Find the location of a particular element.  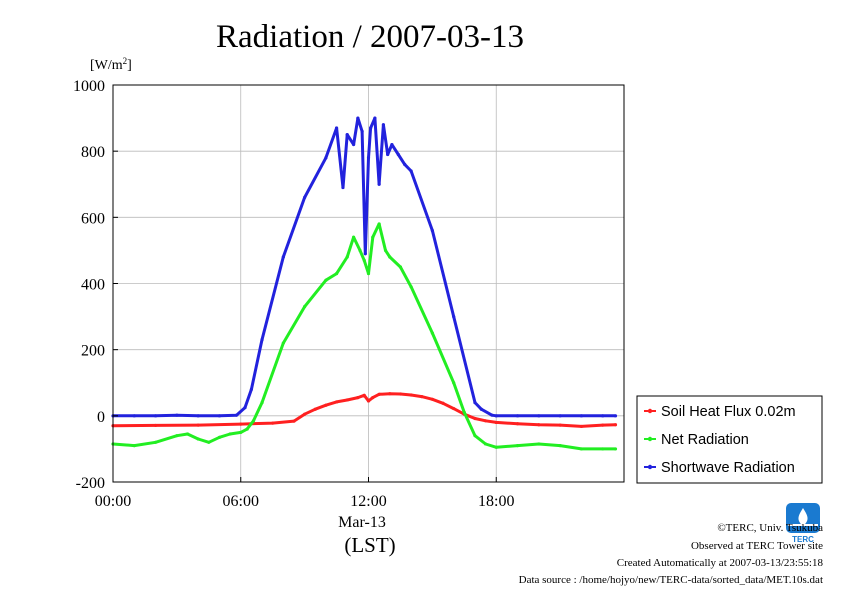

legend-label: Net Radiation is located at coordinates (705, 440).